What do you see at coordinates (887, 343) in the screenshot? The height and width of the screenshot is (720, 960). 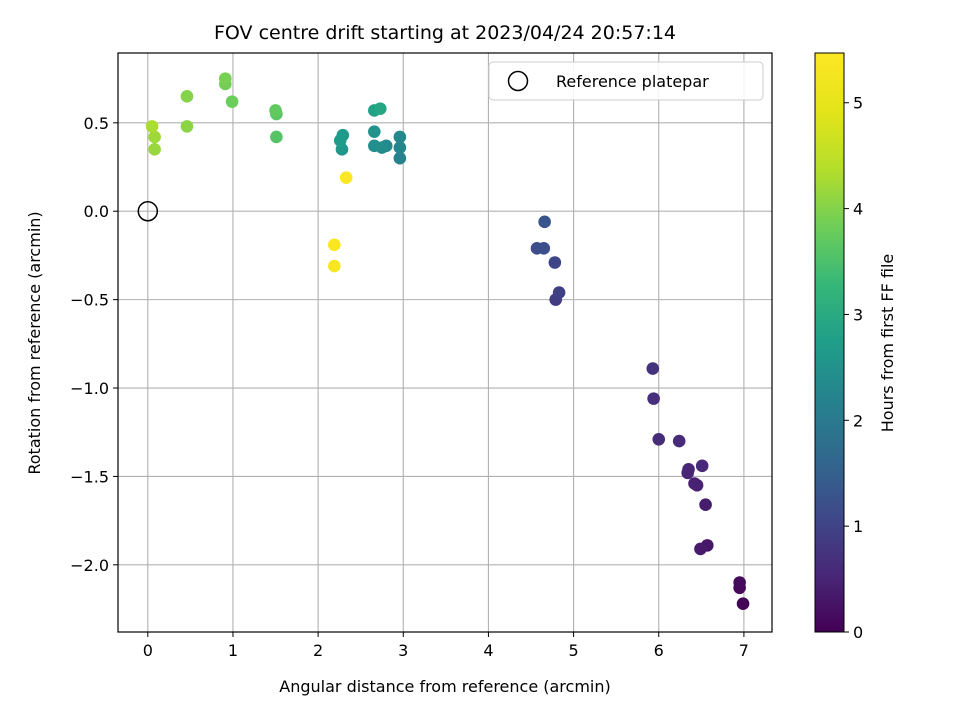 I see `colorbar-label: Hours from first FF file` at bounding box center [887, 343].